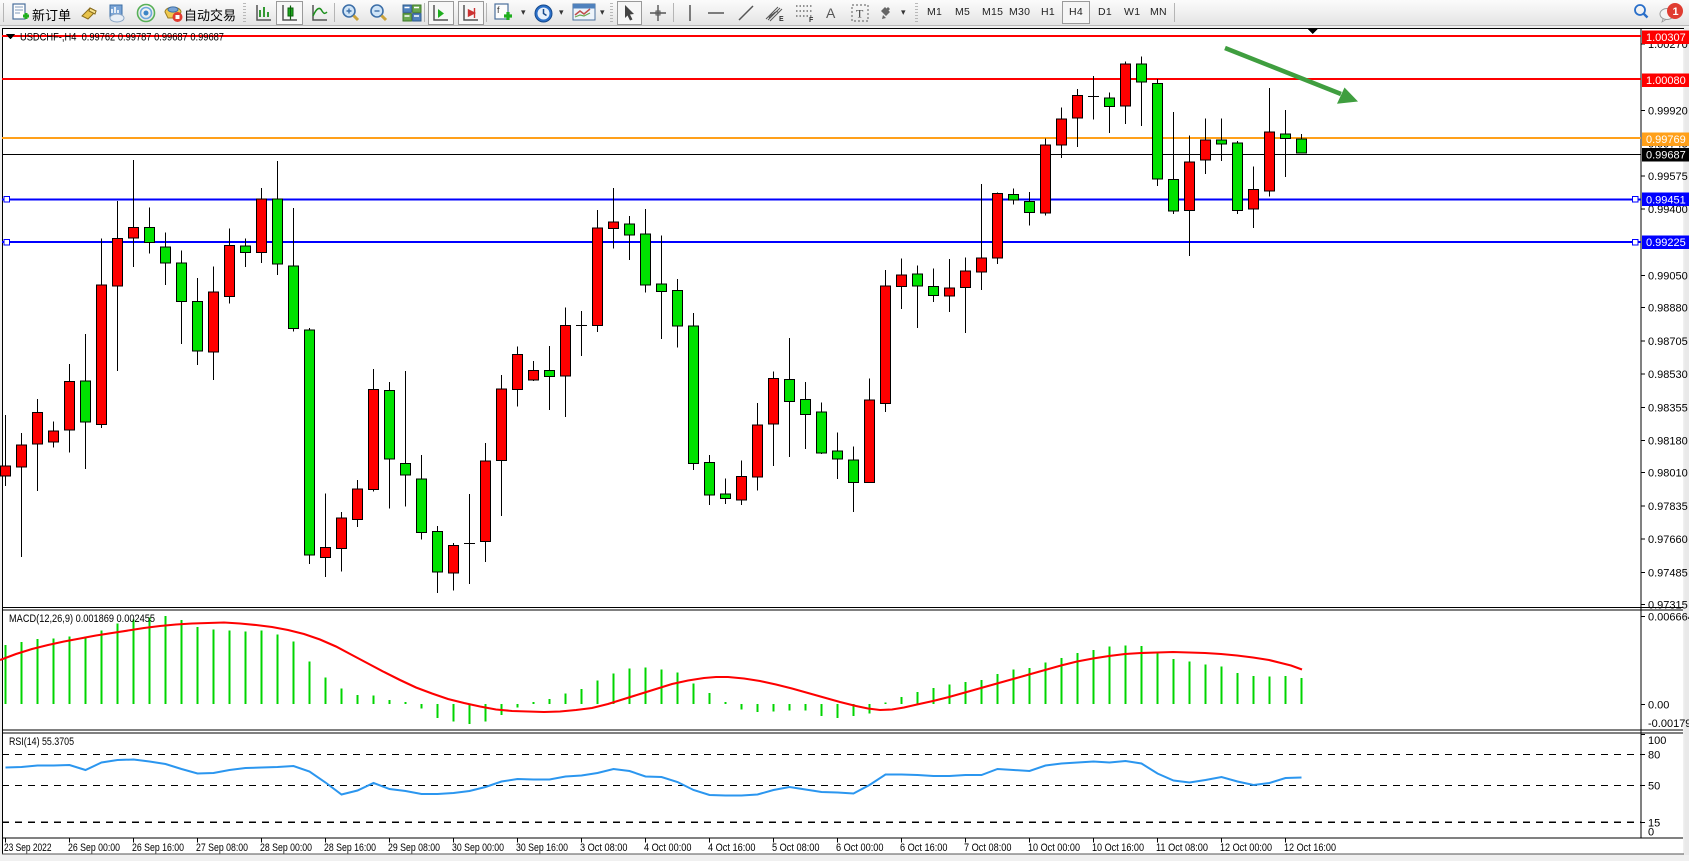 This screenshot has height=861, width=1689. What do you see at coordinates (924, 848) in the screenshot?
I see `svg-text: 6 Oct 16:00` at bounding box center [924, 848].